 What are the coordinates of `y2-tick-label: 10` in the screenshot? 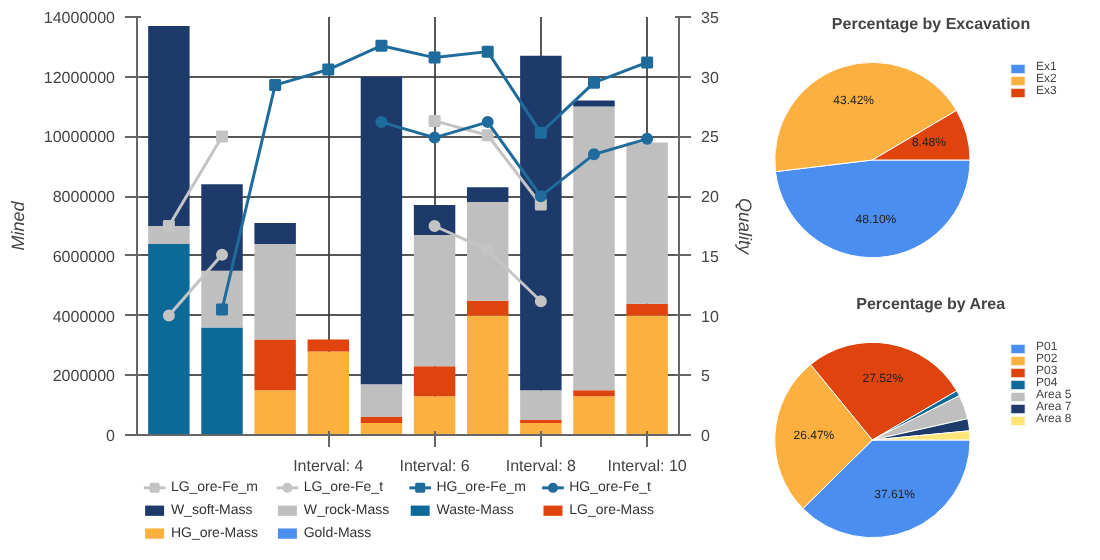 It's located at (710, 316).